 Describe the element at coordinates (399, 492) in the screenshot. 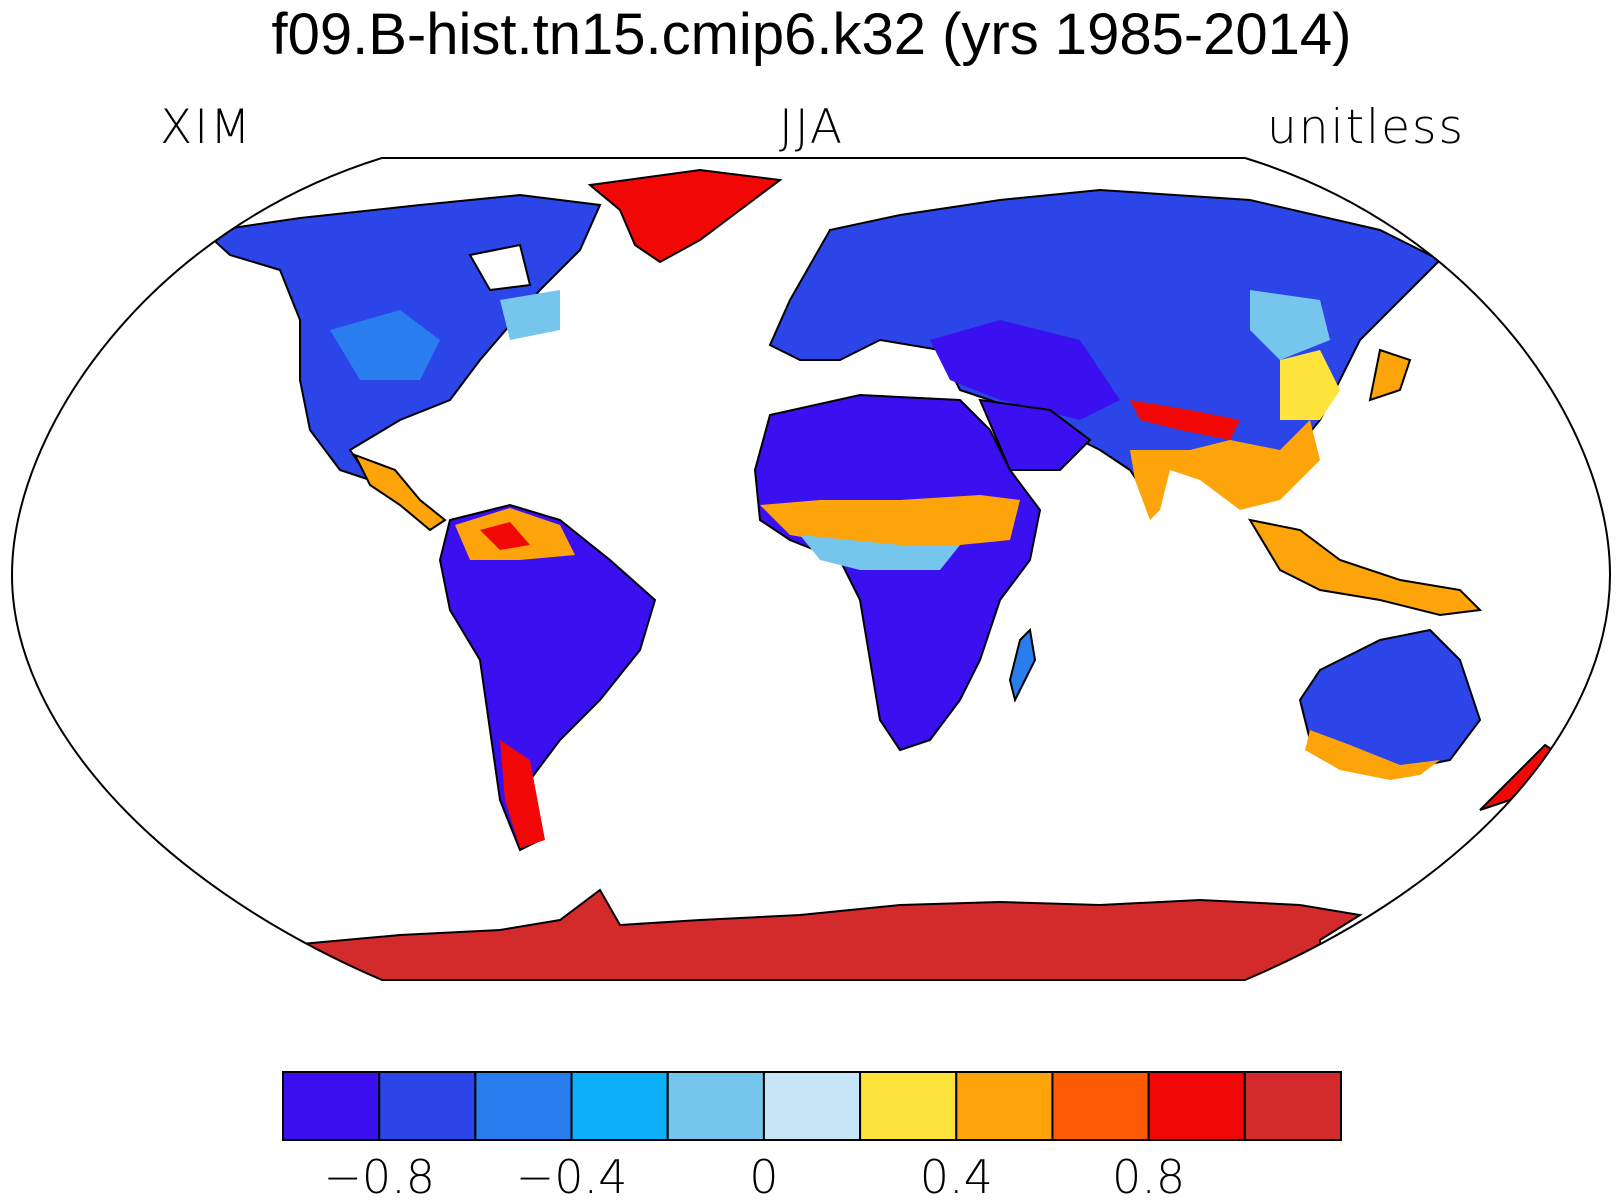

I see `central-america-land` at that location.